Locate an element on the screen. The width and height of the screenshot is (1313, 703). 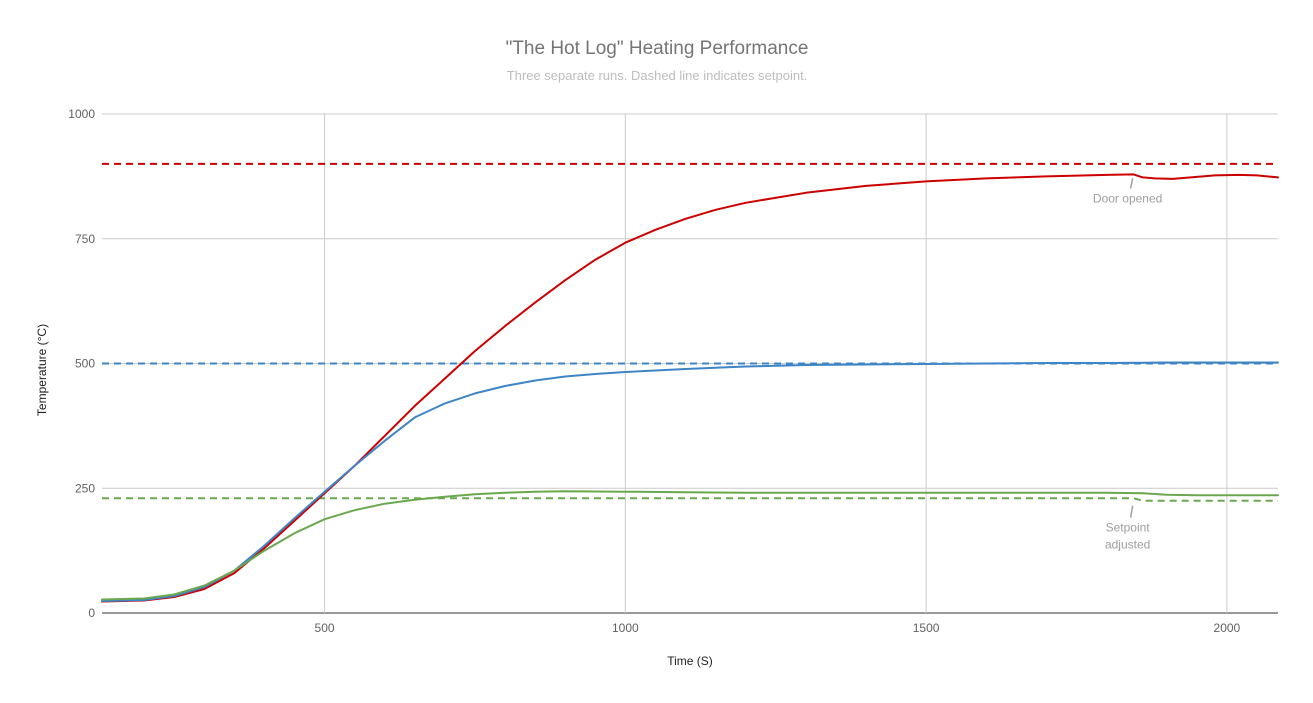
chart-title: "The Hot Log" Heating Performance is located at coordinates (657, 48).